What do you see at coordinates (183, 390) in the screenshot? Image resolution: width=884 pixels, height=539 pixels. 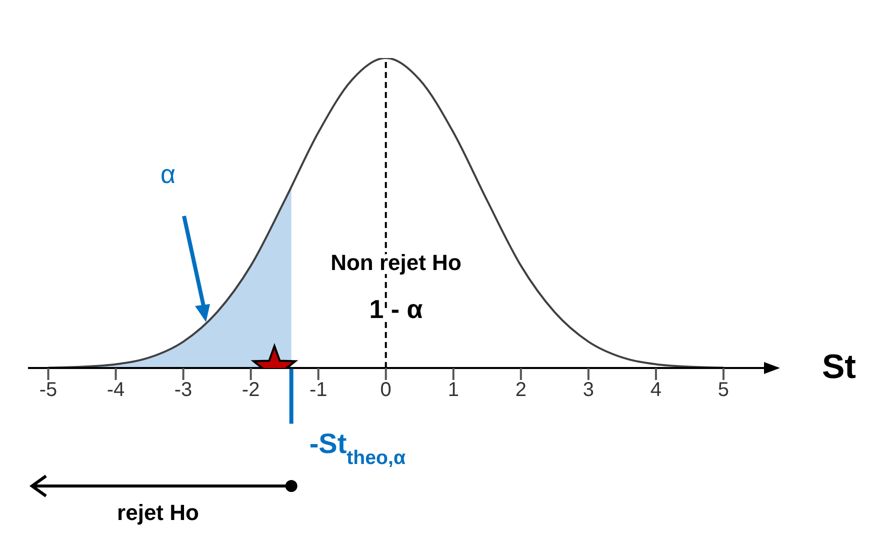 I see `x-tick-label: -3` at bounding box center [183, 390].